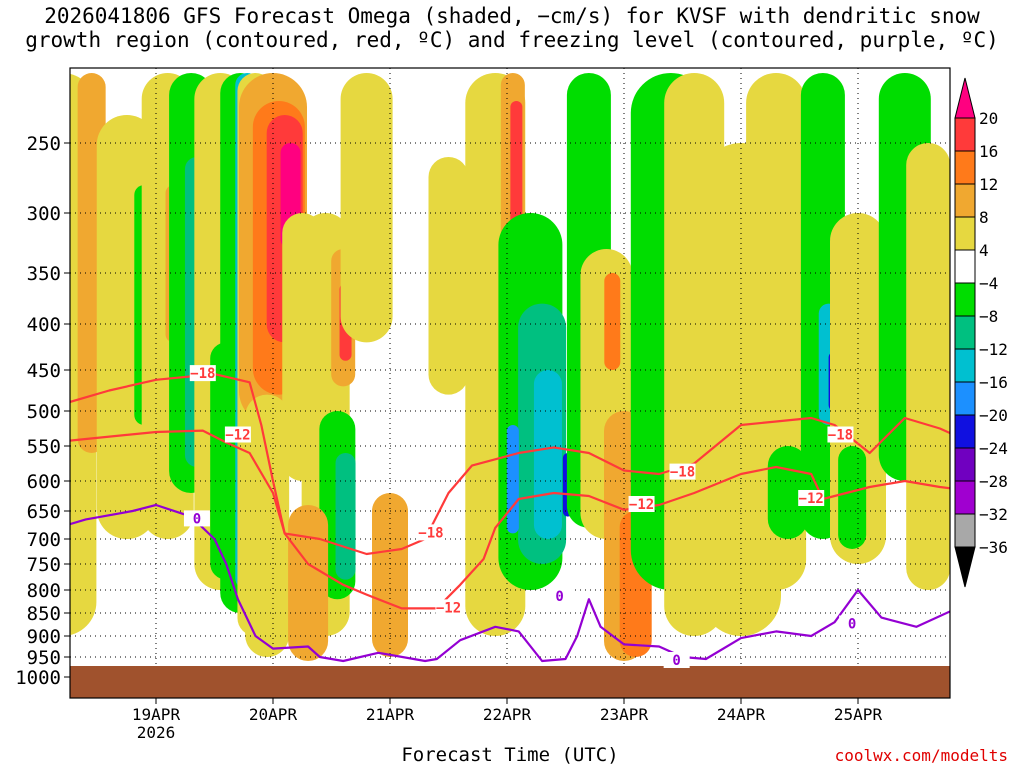 The height and width of the screenshot is (768, 1024). Describe the element at coordinates (965, 98) in the screenshot. I see `colorbar-swatch-top` at that location.